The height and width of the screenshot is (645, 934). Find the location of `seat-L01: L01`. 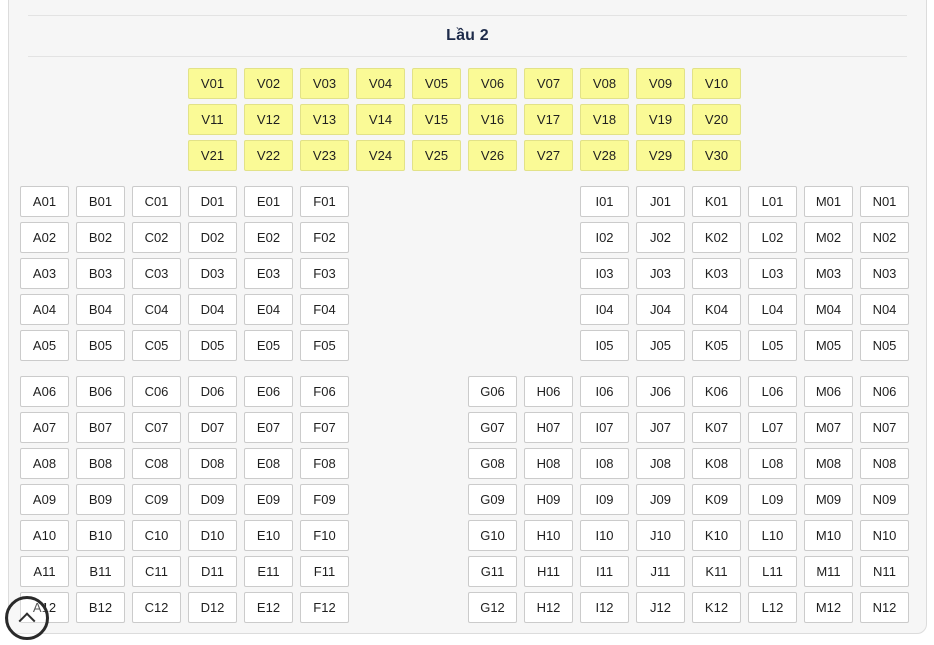

seat-L01: L01 is located at coordinates (772, 201).